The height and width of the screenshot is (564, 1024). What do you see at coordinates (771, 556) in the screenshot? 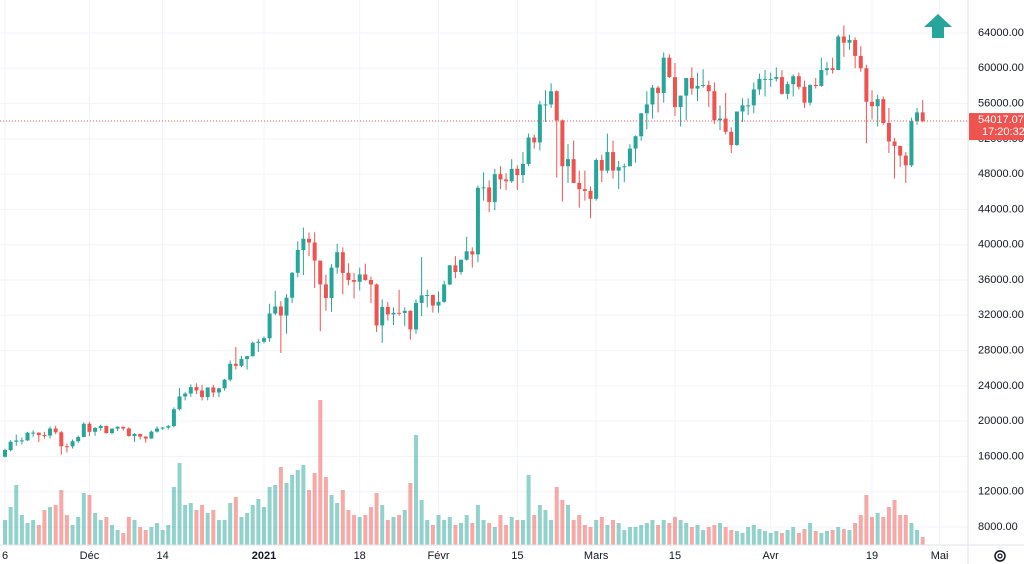
I see `x-tick-label: Avr` at bounding box center [771, 556].